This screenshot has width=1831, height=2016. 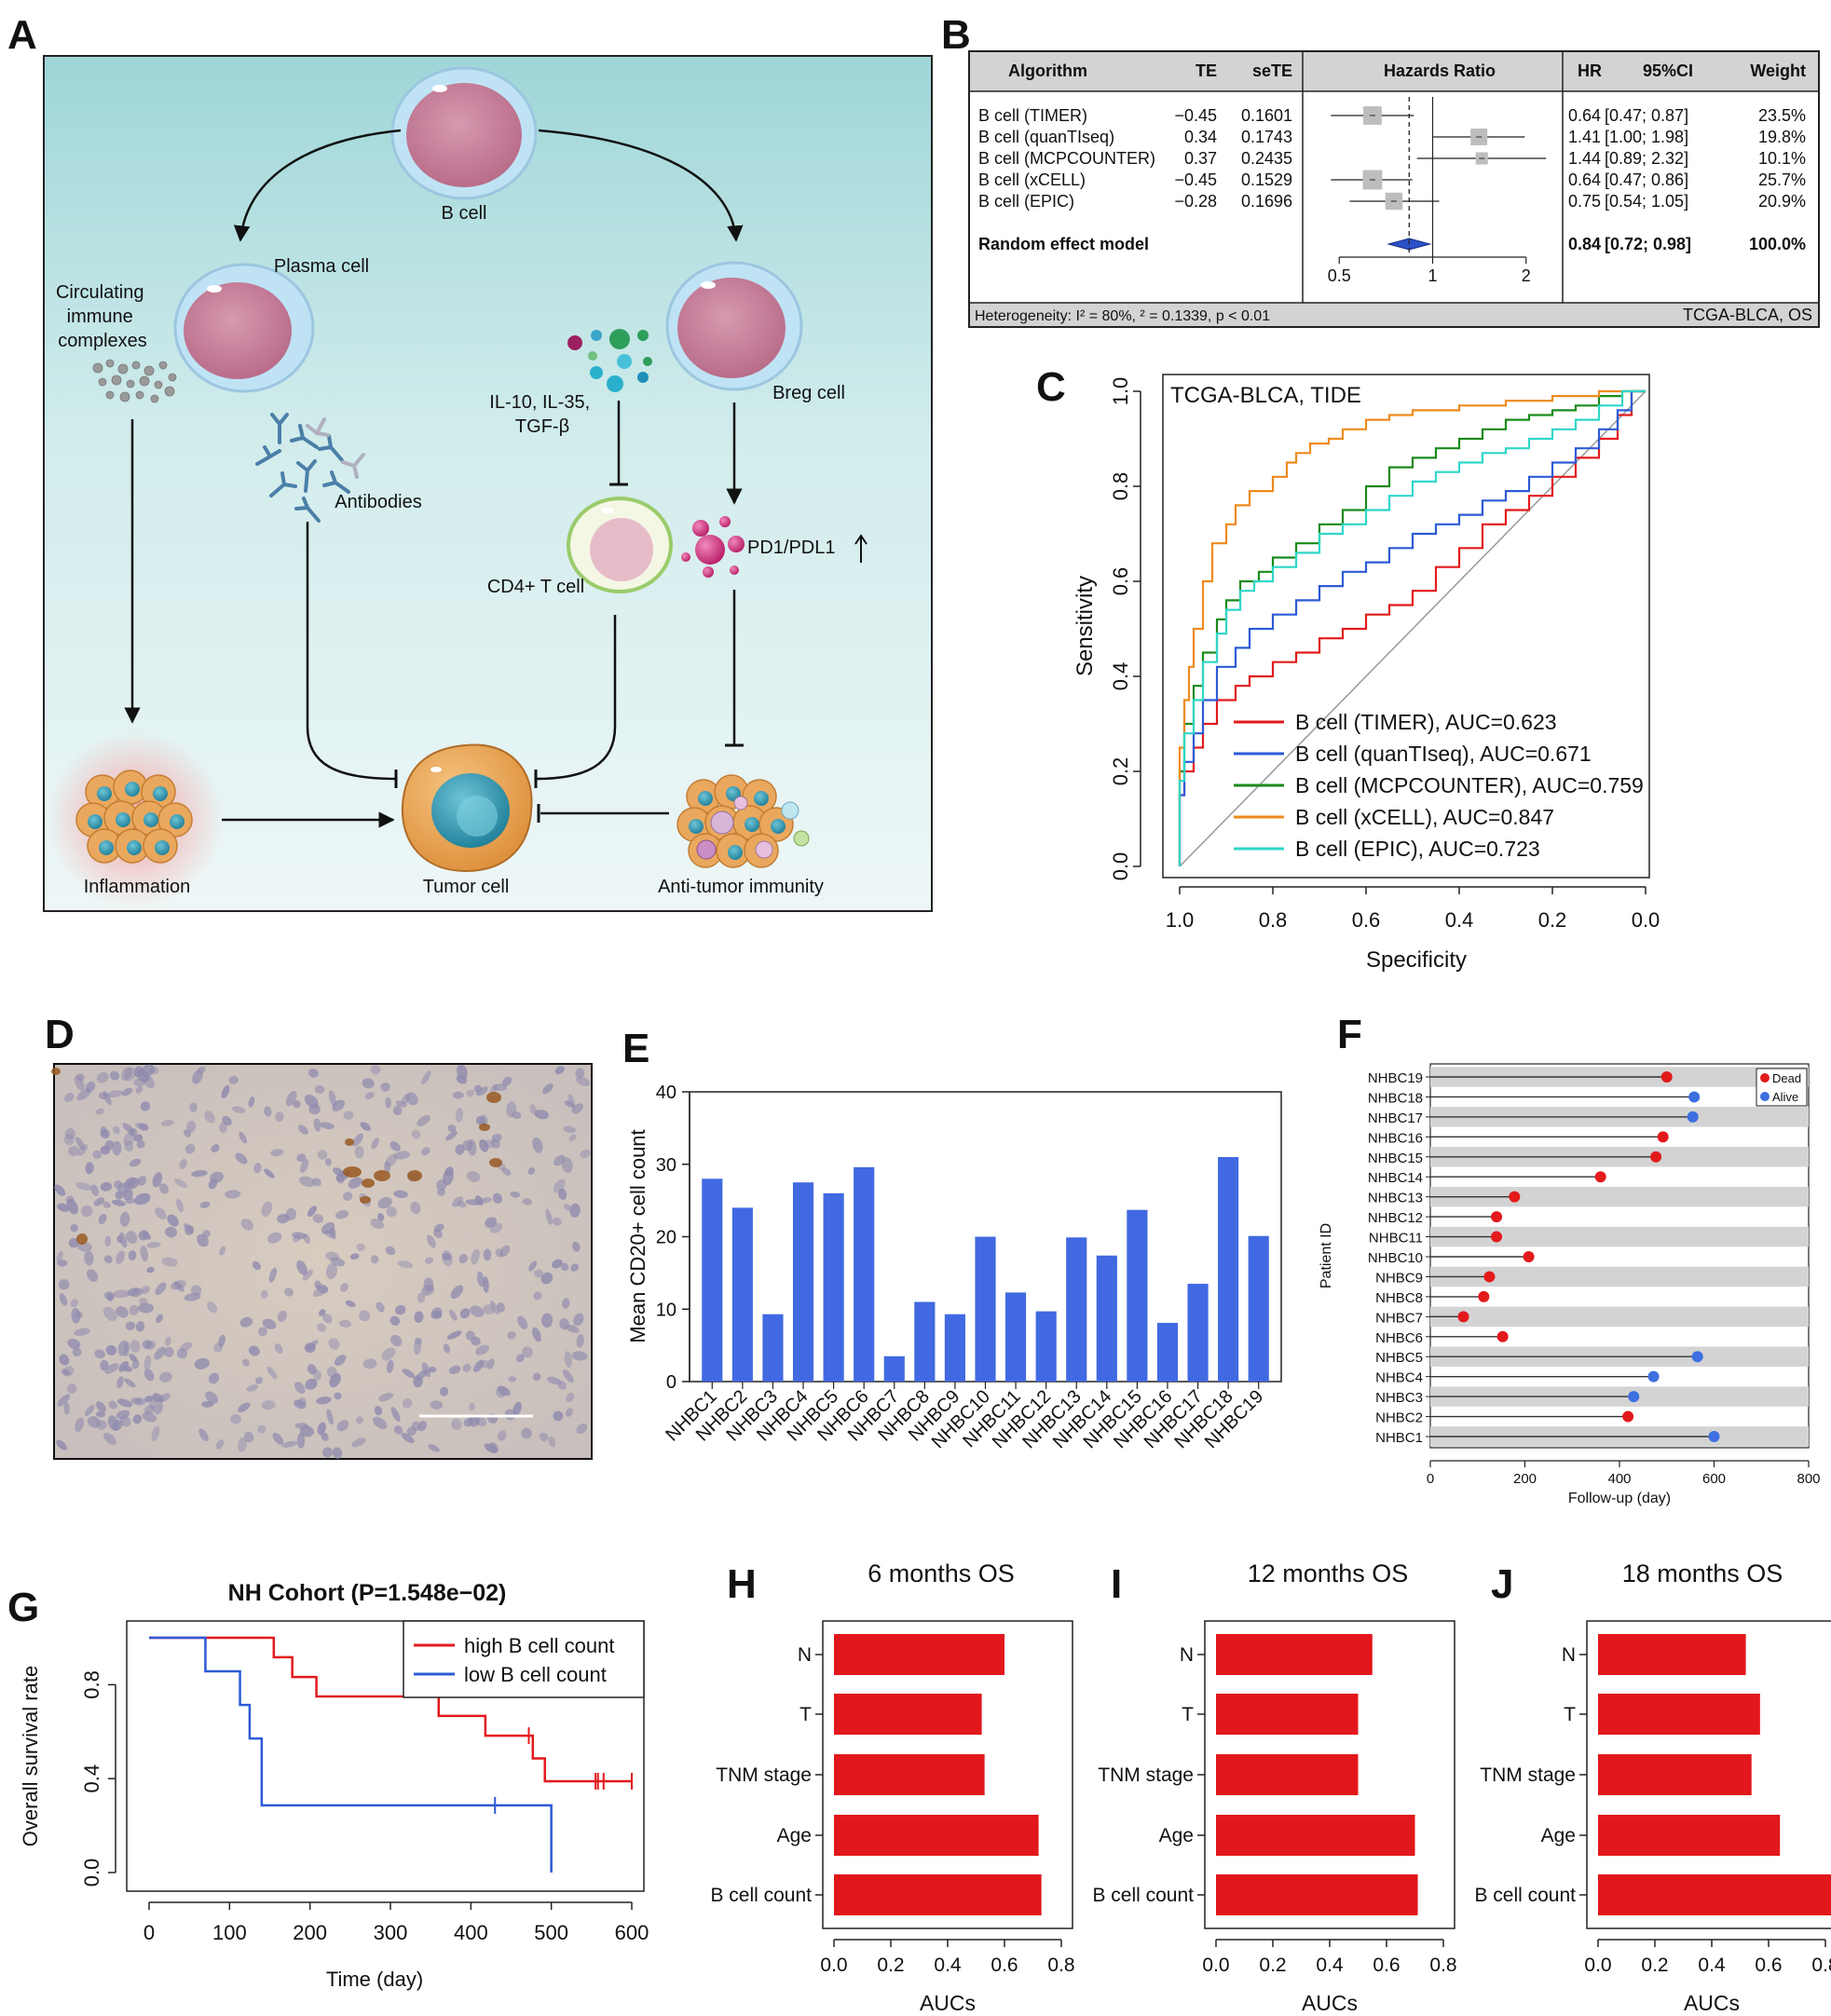 What do you see at coordinates (1469, 785) in the screenshot?
I see `roc-legend-label: B cell (MCPCOUNTER), AUC=0.759` at bounding box center [1469, 785].